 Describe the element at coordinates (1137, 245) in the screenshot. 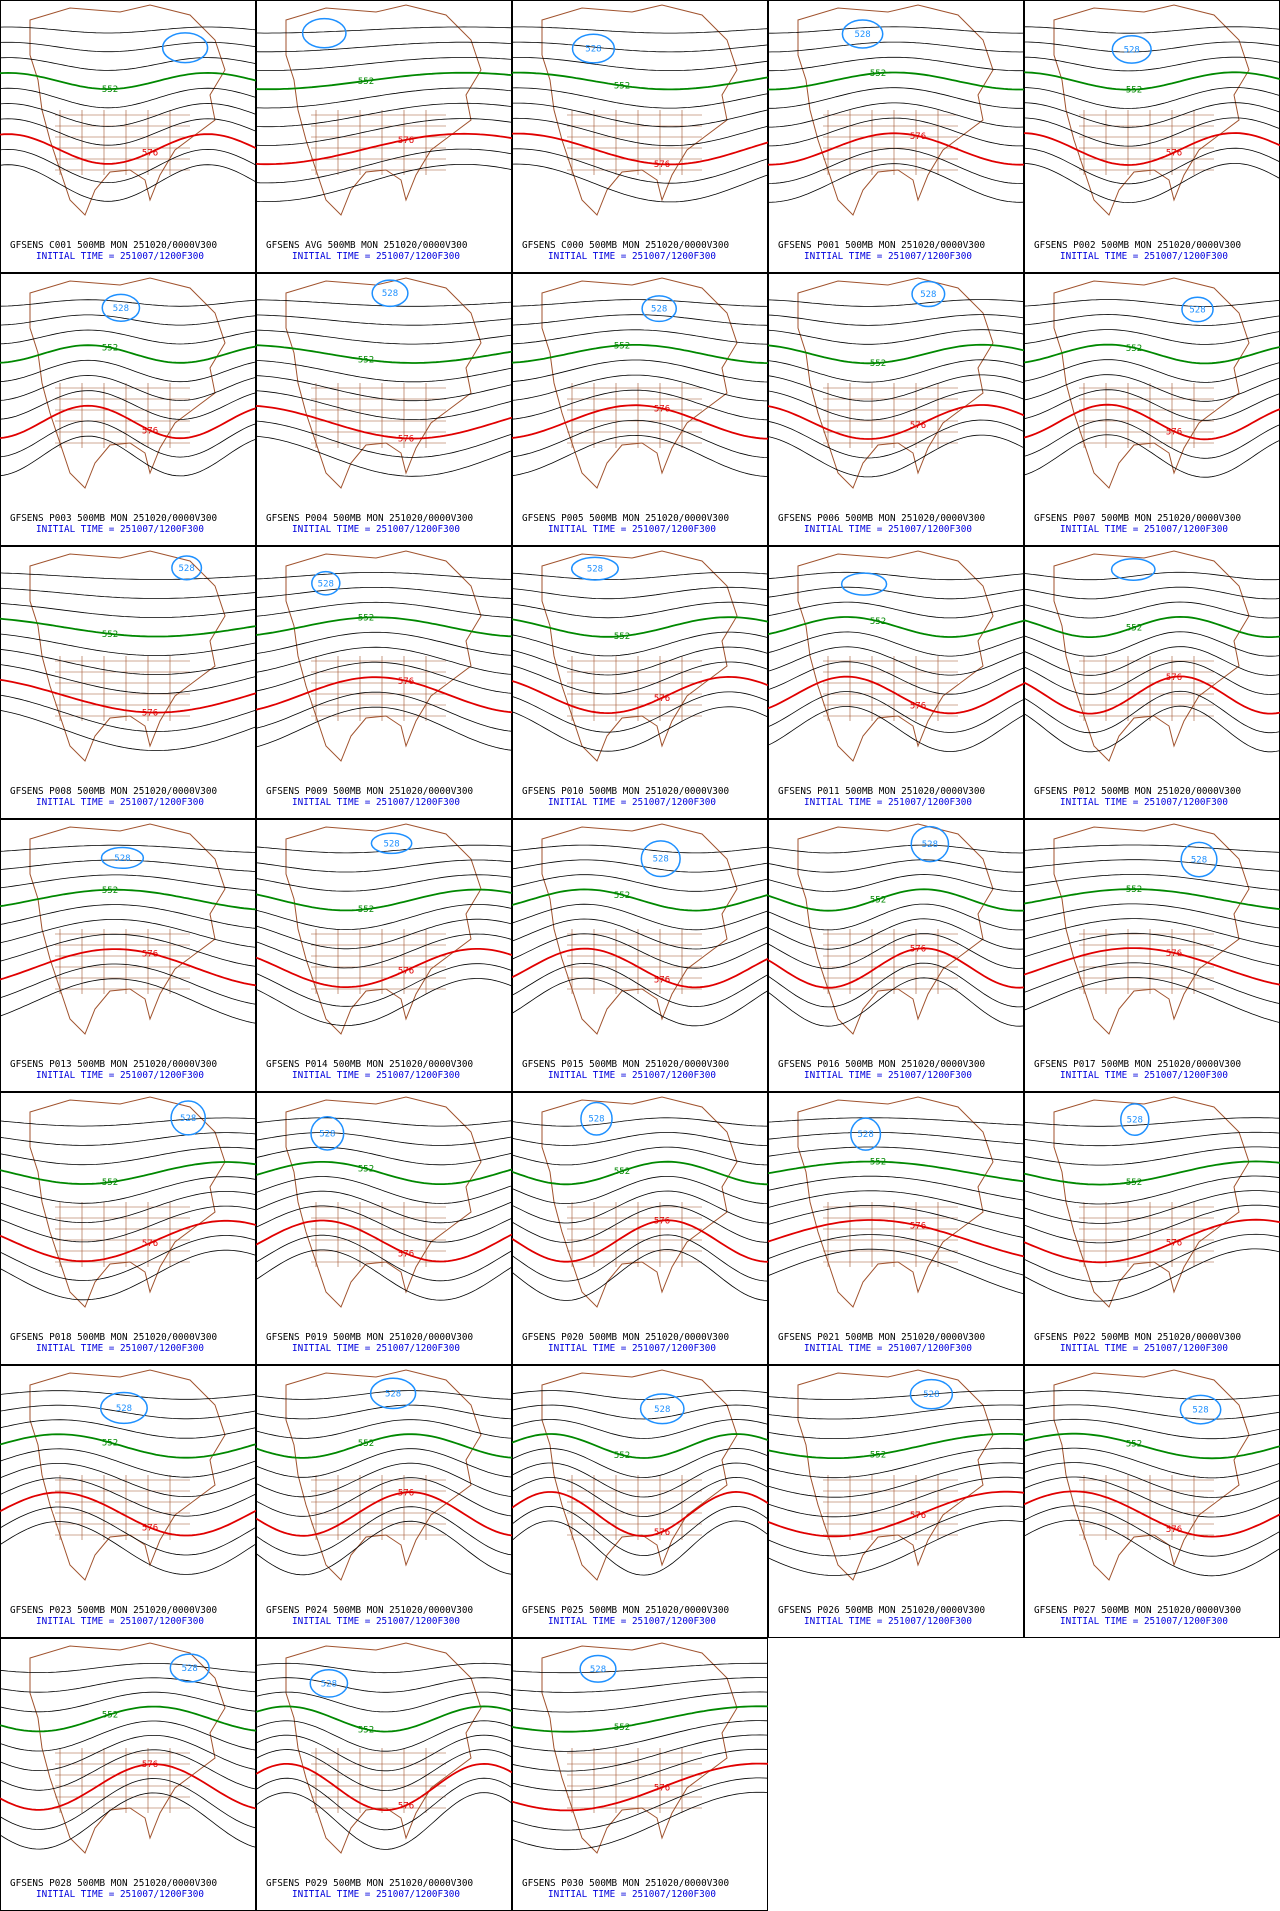

I see `panel-title: GFSENS P002 500MB MON 251020/0000V300` at that location.